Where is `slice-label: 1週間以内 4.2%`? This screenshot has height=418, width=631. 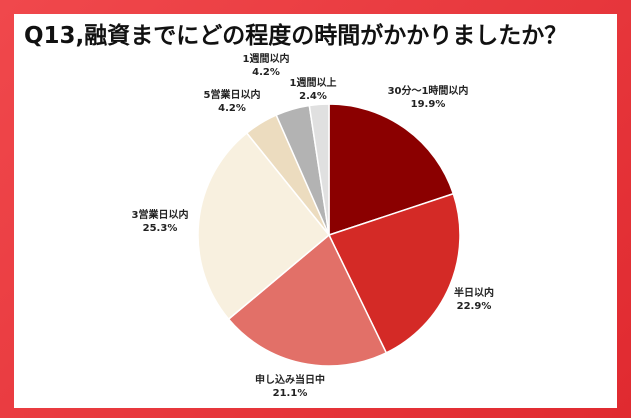
slice-label: 1週間以内 4.2% is located at coordinates (266, 65).